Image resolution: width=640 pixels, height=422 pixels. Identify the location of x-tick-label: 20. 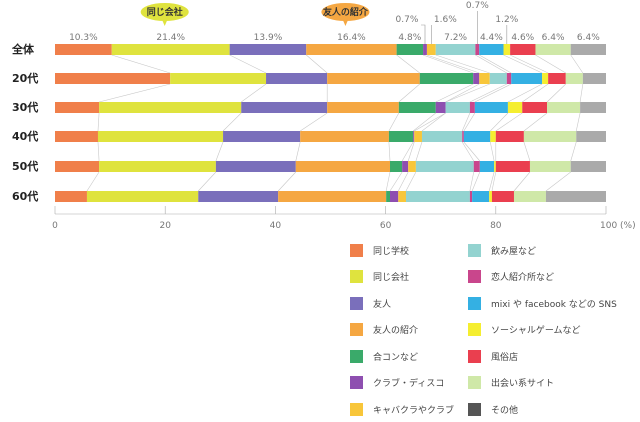
(165, 226).